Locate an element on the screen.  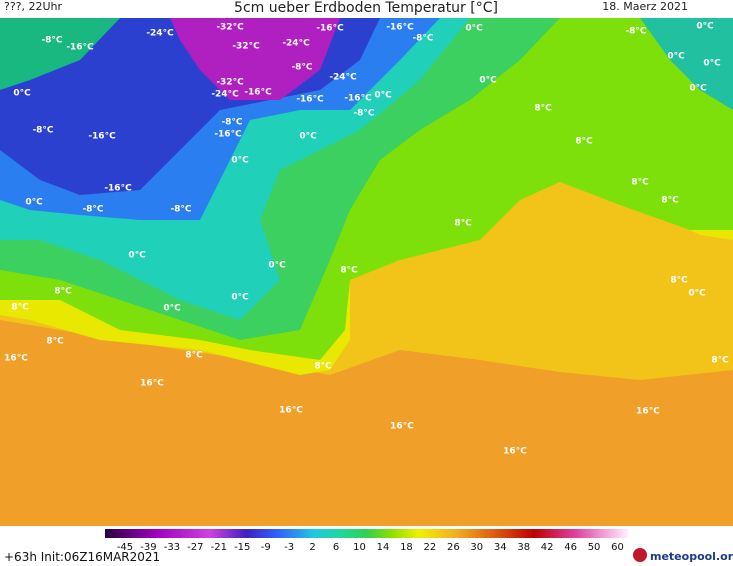
colorbar-tick-label: 2 is located at coordinates (312, 547).